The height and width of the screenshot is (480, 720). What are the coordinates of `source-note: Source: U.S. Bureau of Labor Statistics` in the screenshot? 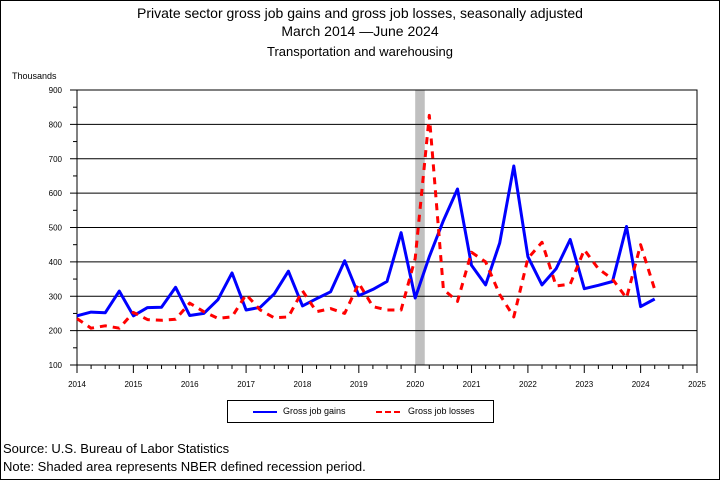 It's located at (116, 448).